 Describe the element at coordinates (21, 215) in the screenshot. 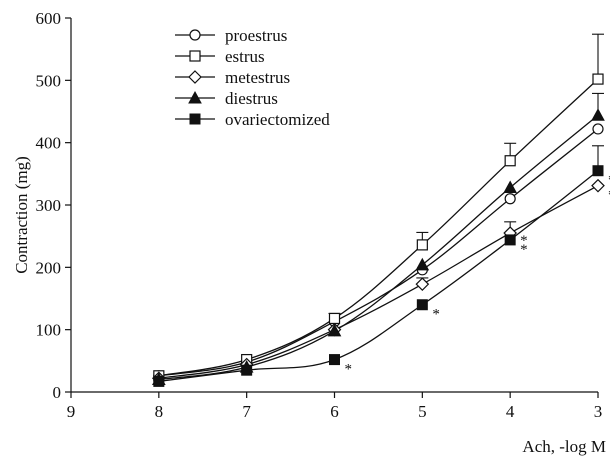

I see `y-axis-label: Contraction (mg)` at that location.